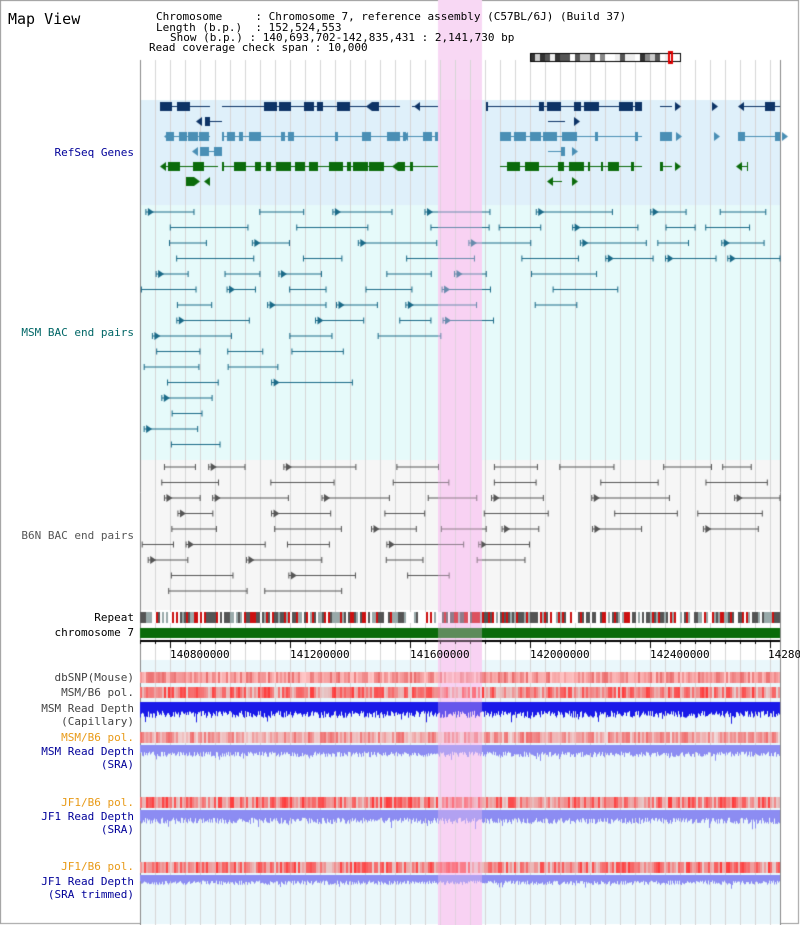  What do you see at coordinates (347, 47) in the screenshot?
I see `coverage-value: 10,000` at bounding box center [347, 47].